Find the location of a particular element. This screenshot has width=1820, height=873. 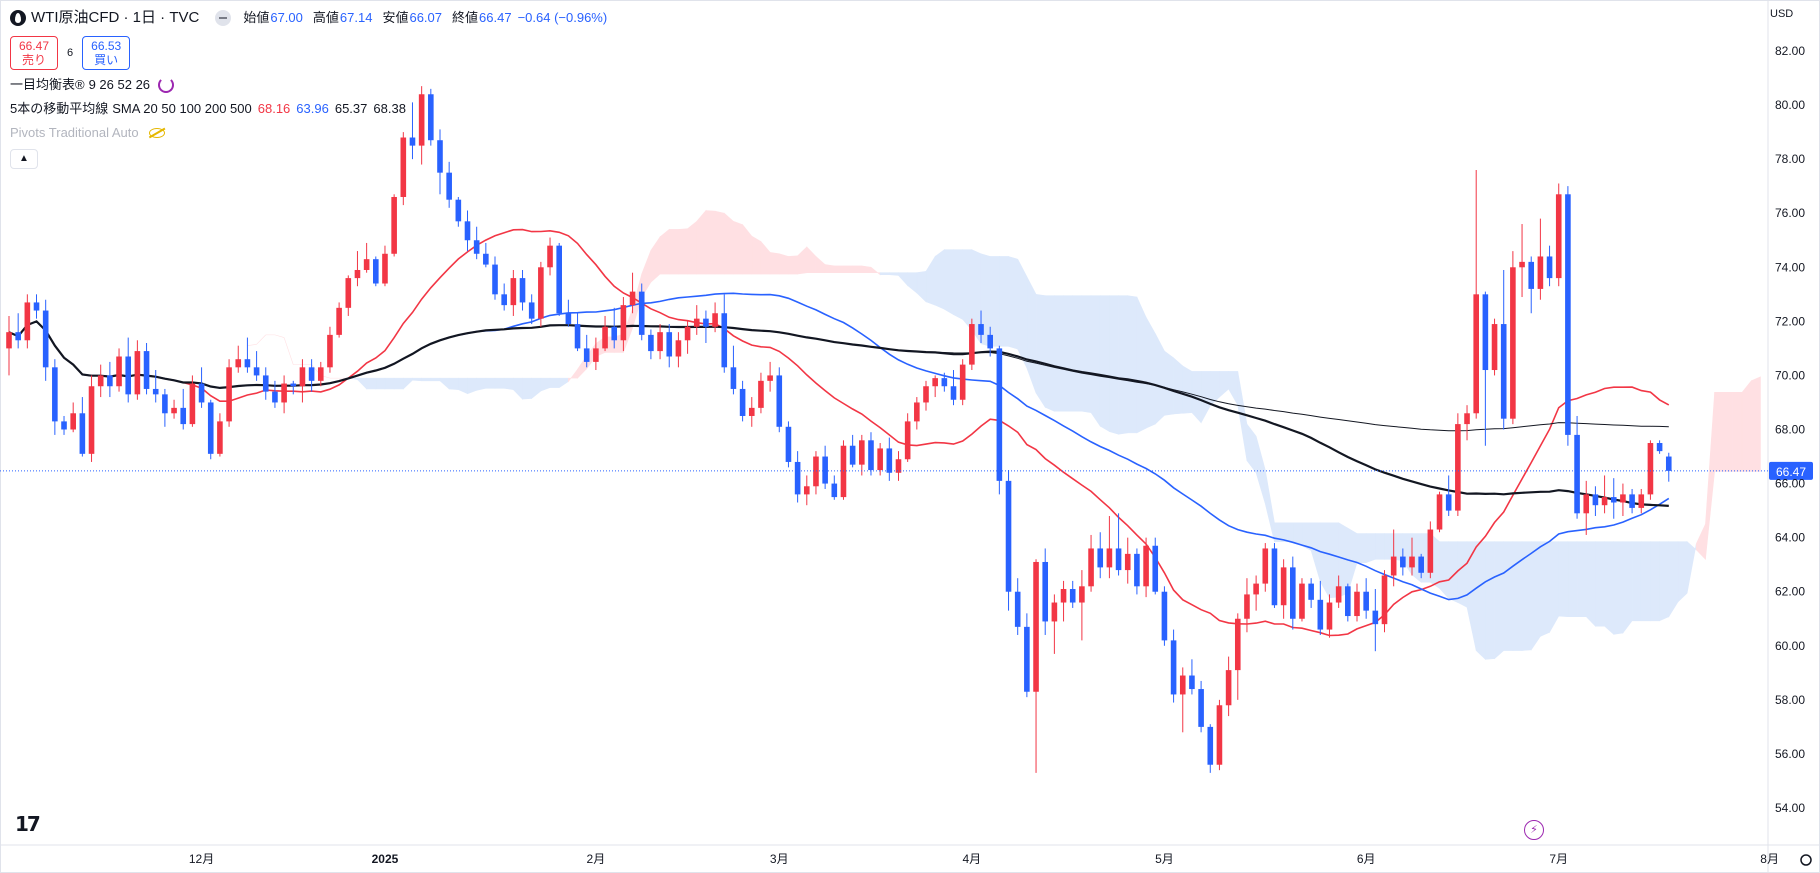

buy-button: 66.53 買い is located at coordinates (106, 53).